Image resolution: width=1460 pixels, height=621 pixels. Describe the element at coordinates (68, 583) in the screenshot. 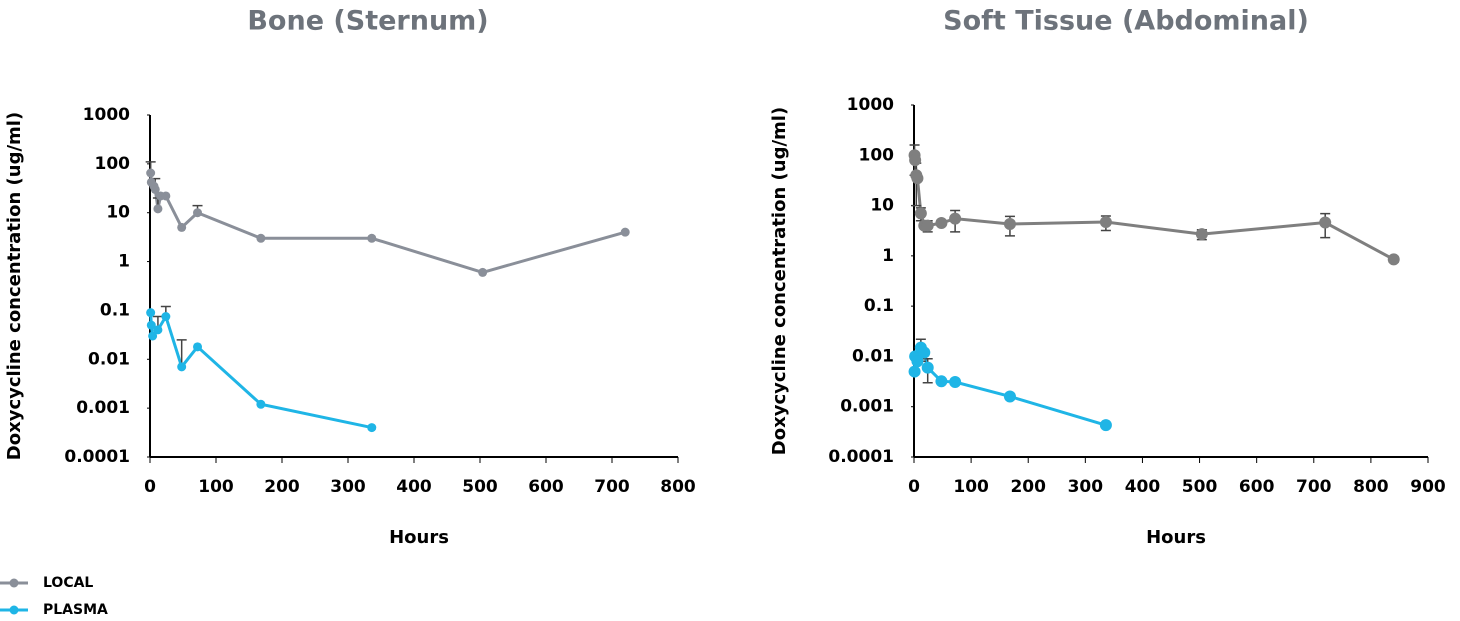

I see `legend-label: LOCAL` at that location.